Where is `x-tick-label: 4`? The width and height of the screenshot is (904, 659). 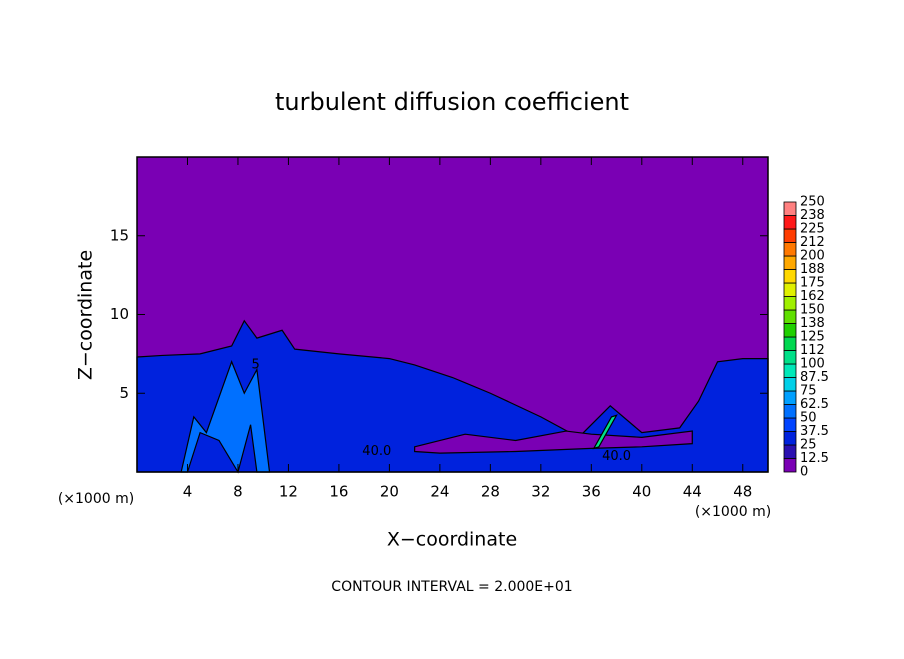 x-tick-label: 4 is located at coordinates (188, 492).